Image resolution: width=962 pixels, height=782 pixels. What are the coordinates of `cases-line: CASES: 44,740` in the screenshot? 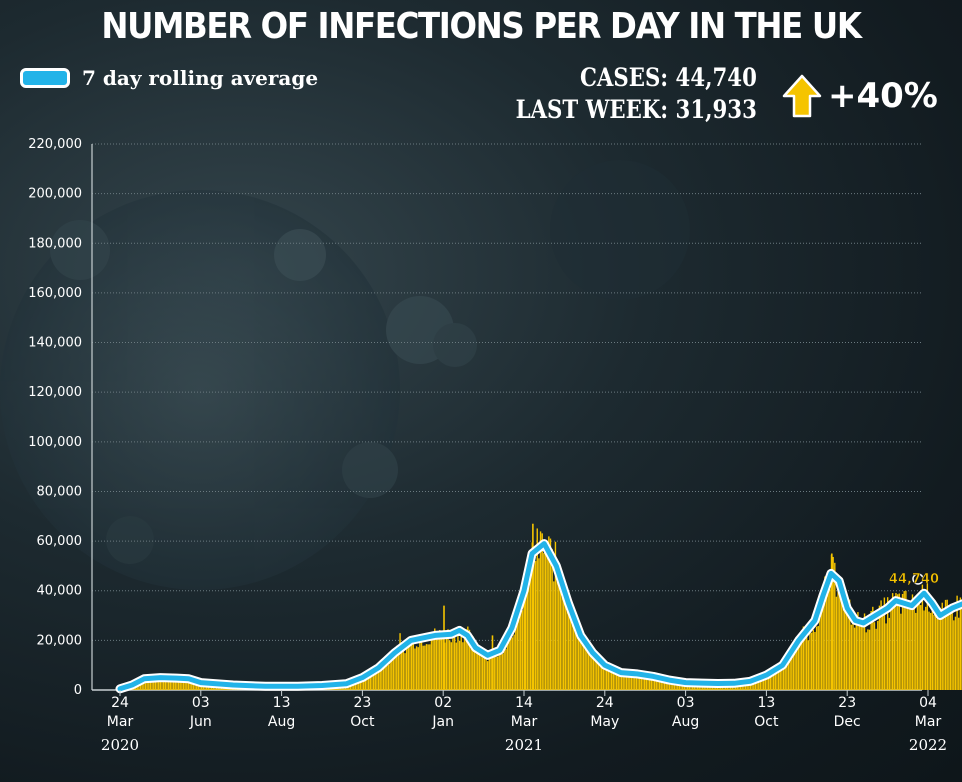 It's located at (636, 78).